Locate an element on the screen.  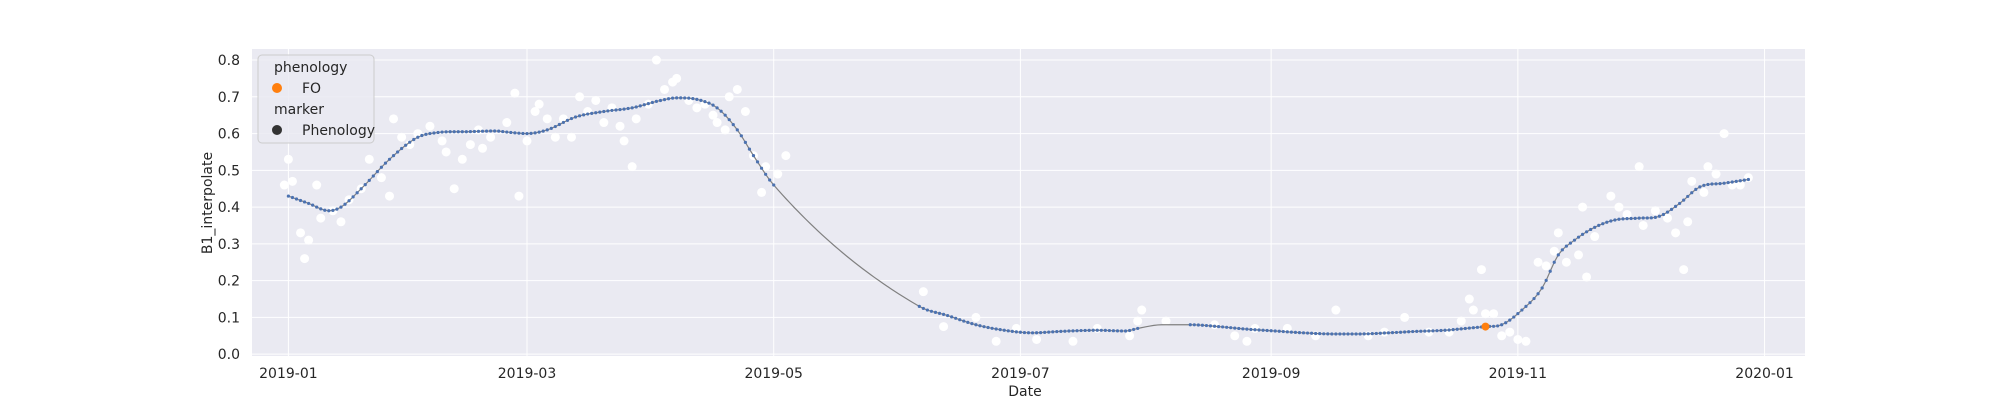
x-tick-label: 2019-03 is located at coordinates (527, 374).